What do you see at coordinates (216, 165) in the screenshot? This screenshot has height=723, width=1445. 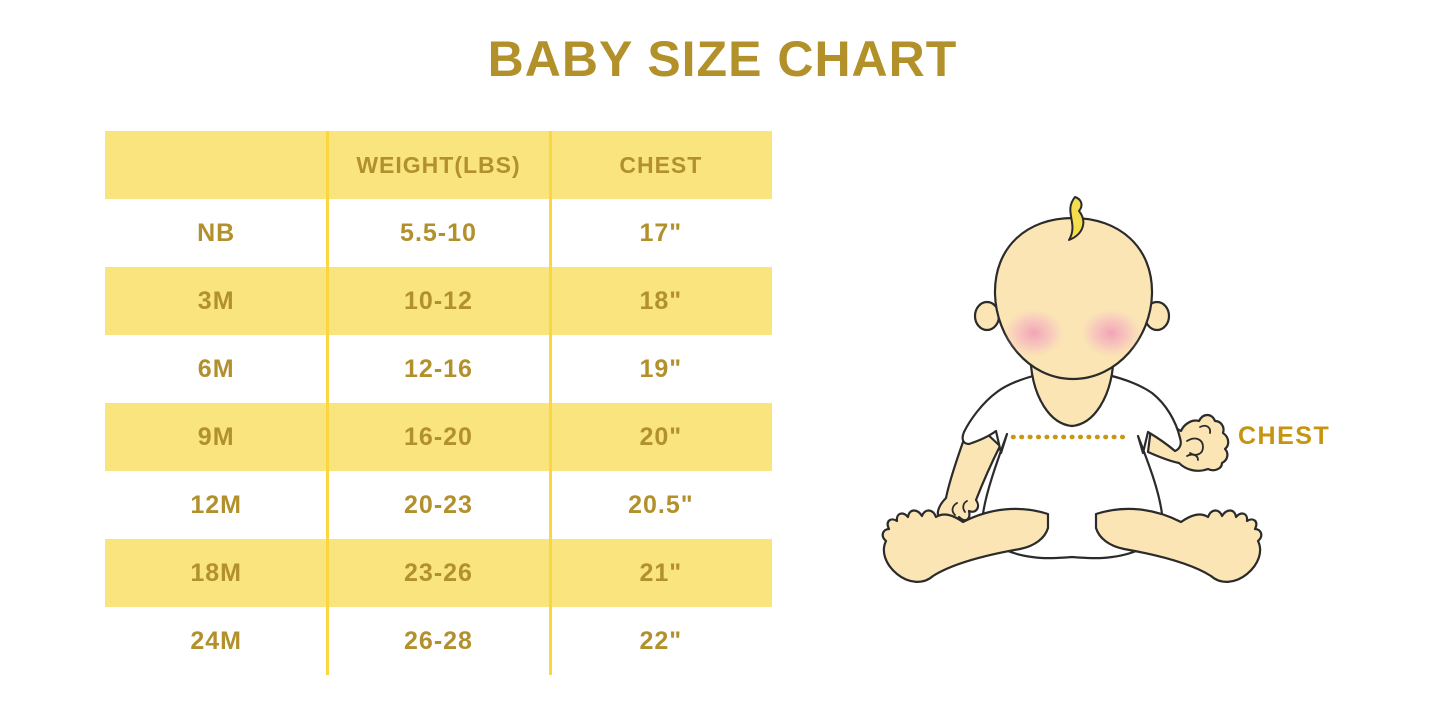 I see `header-cell-size` at bounding box center [216, 165].